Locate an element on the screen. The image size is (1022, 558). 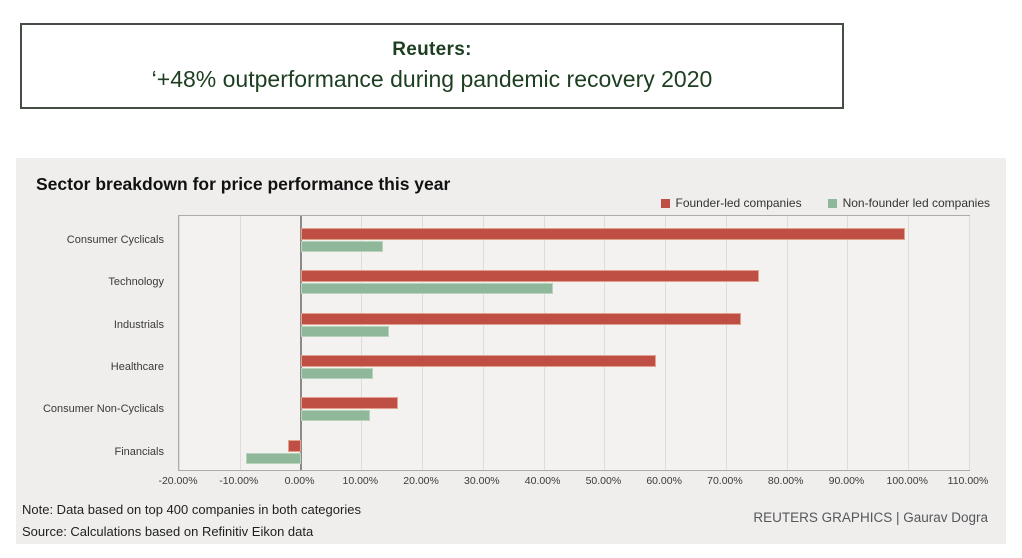
x-tick-label: 90.00% is located at coordinates (846, 481).